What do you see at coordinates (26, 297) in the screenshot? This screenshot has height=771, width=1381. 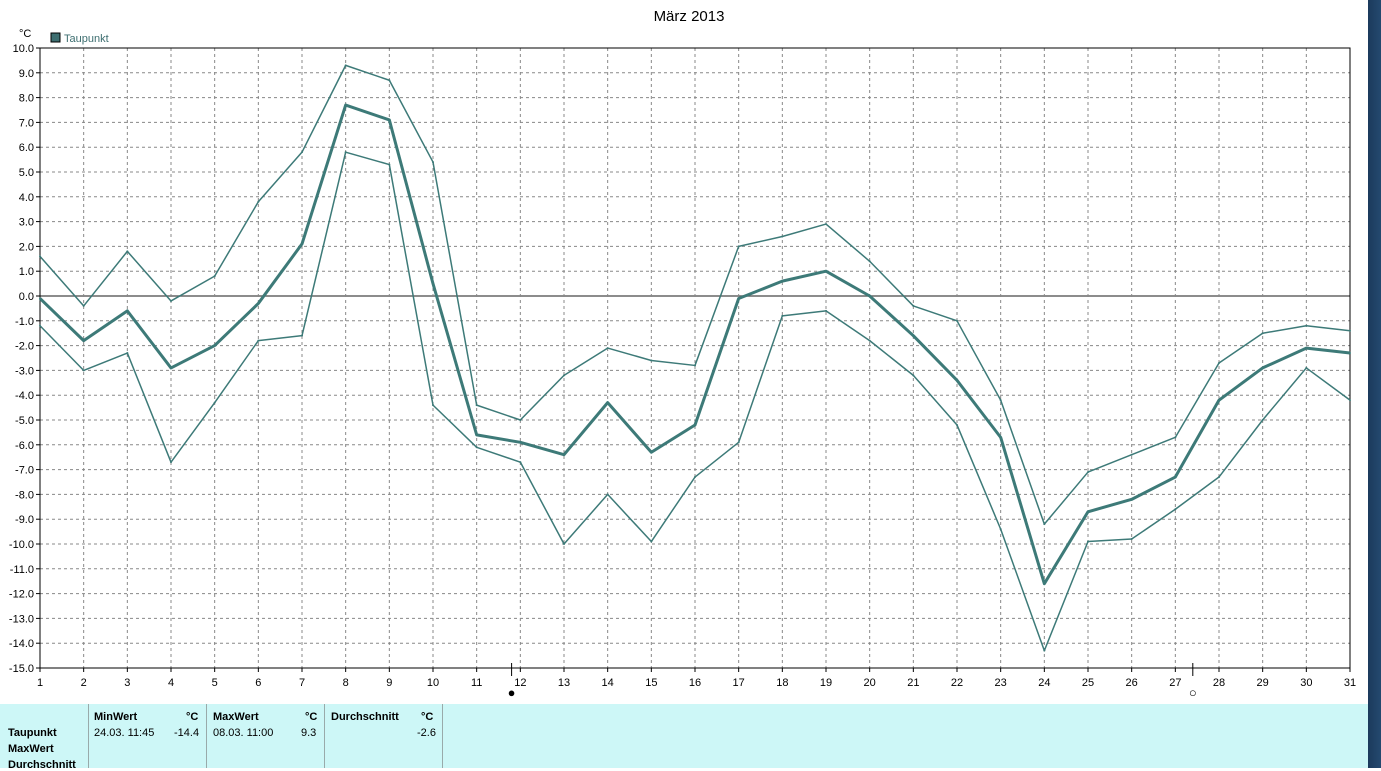 I see `y-tick-label: 0.0` at bounding box center [26, 297].